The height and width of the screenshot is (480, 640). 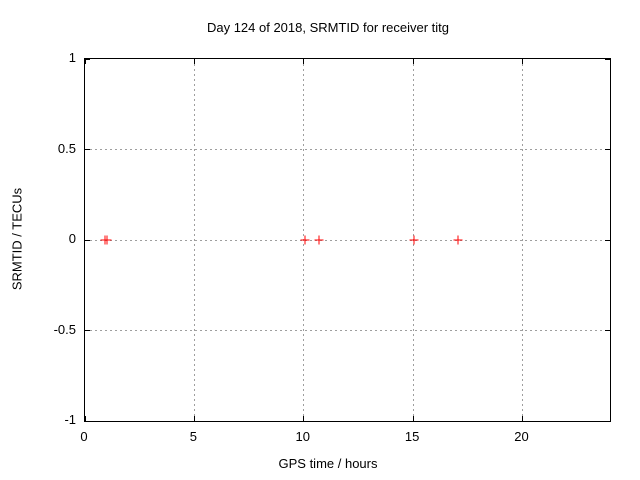 What do you see at coordinates (84, 436) in the screenshot?
I see `x-tick-label: 0` at bounding box center [84, 436].